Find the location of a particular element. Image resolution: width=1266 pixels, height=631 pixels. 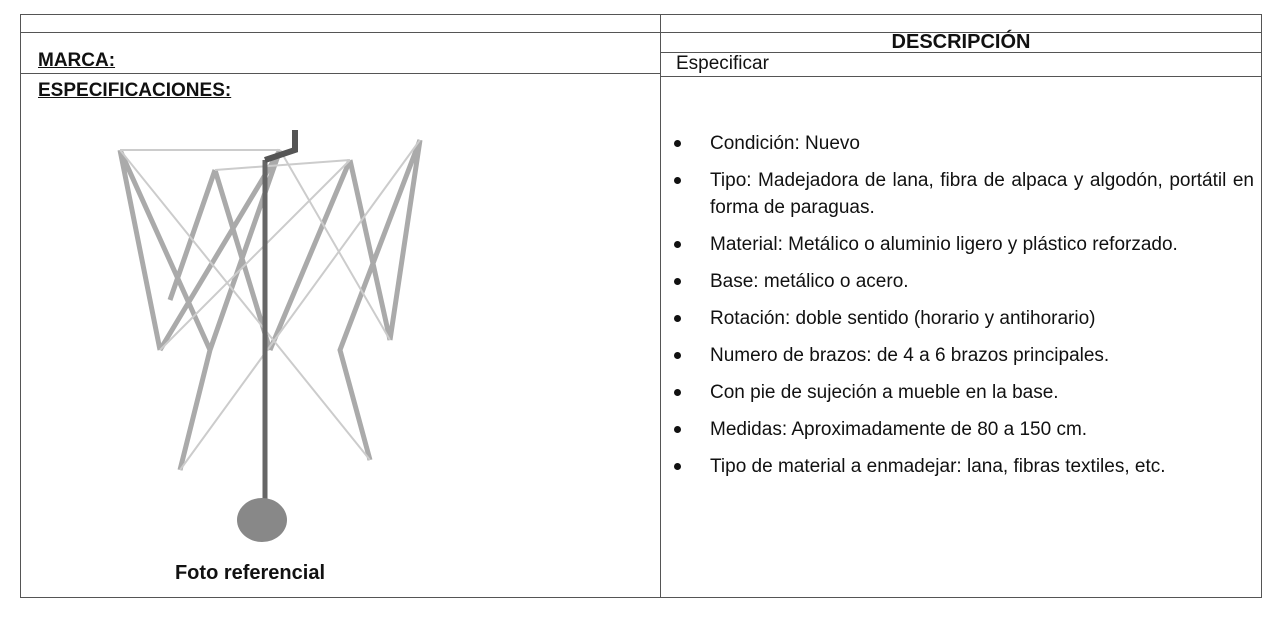

description-header: DESCRIPCIÓN is located at coordinates (961, 42).